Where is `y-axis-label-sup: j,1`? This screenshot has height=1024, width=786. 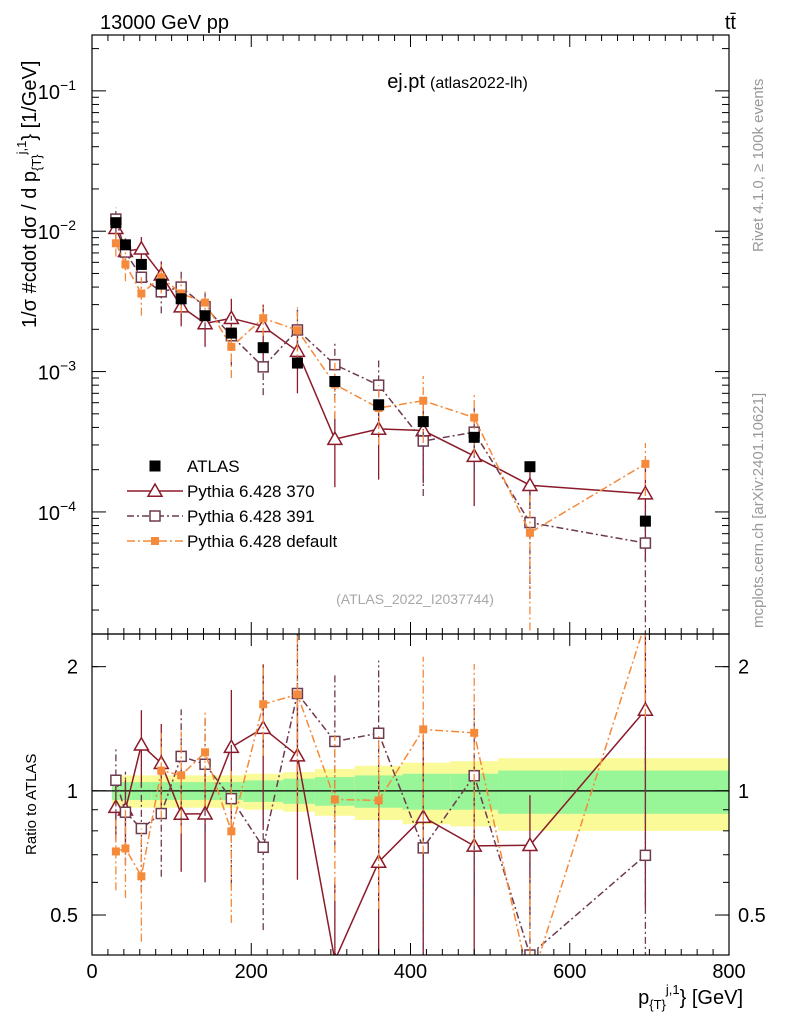 y-axis-label-sup: j,1 is located at coordinates (21, 148).